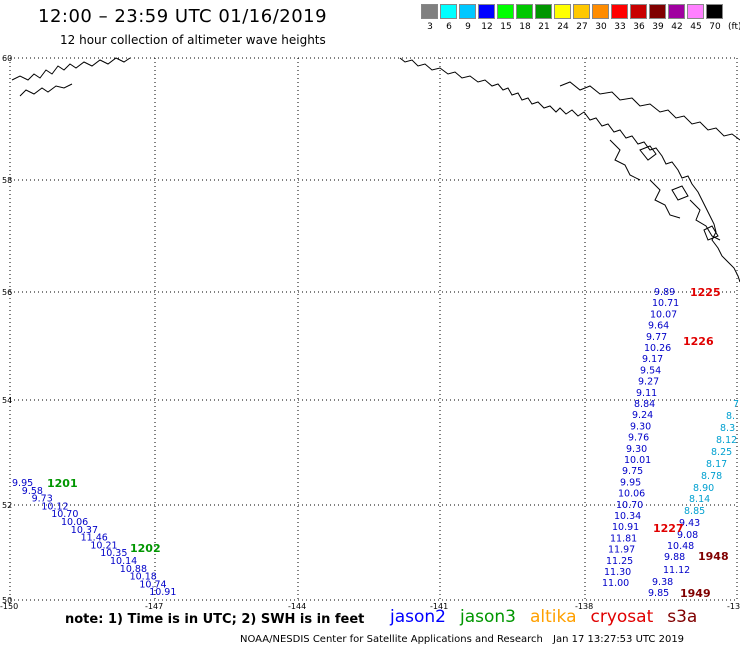 Image resolution: width=740 pixels, height=650 pixels. Describe the element at coordinates (696, 27) in the screenshot. I see `legend-label: 45` at that location.